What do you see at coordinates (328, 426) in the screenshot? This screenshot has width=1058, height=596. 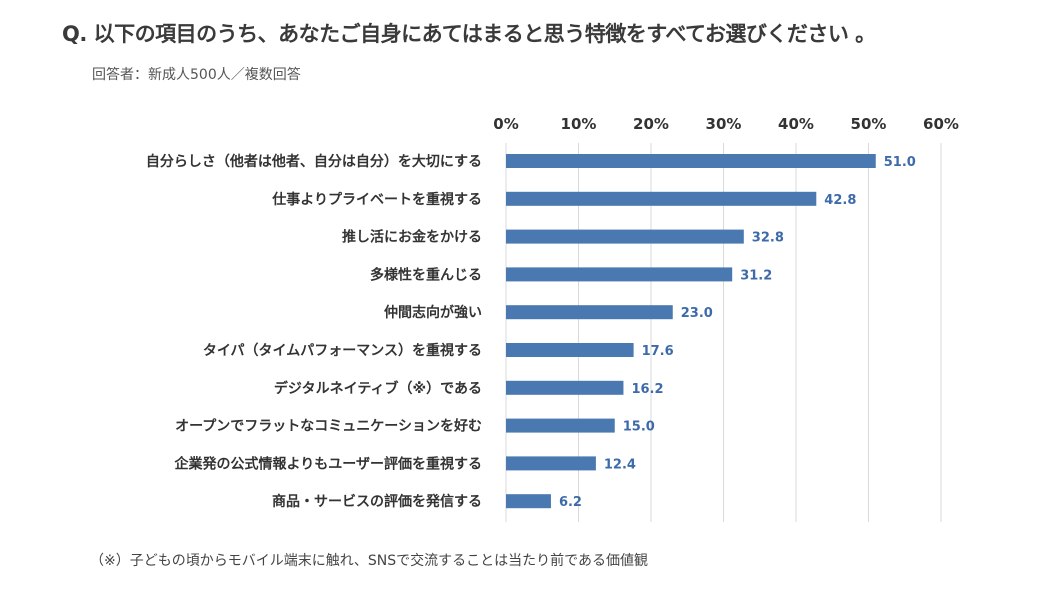 I see `category-label: オープンでフラットなコミュニケーションを好む` at bounding box center [328, 426].